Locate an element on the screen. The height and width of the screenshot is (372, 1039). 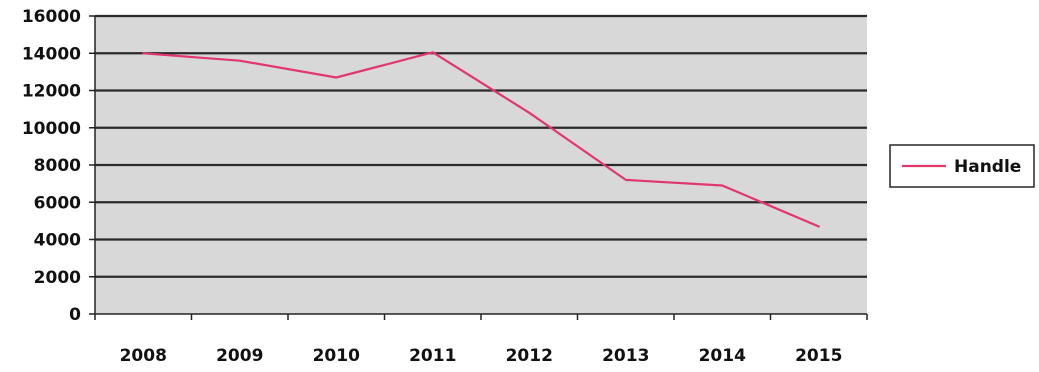
x-tick-label-2010: 2010 is located at coordinates (336, 356).